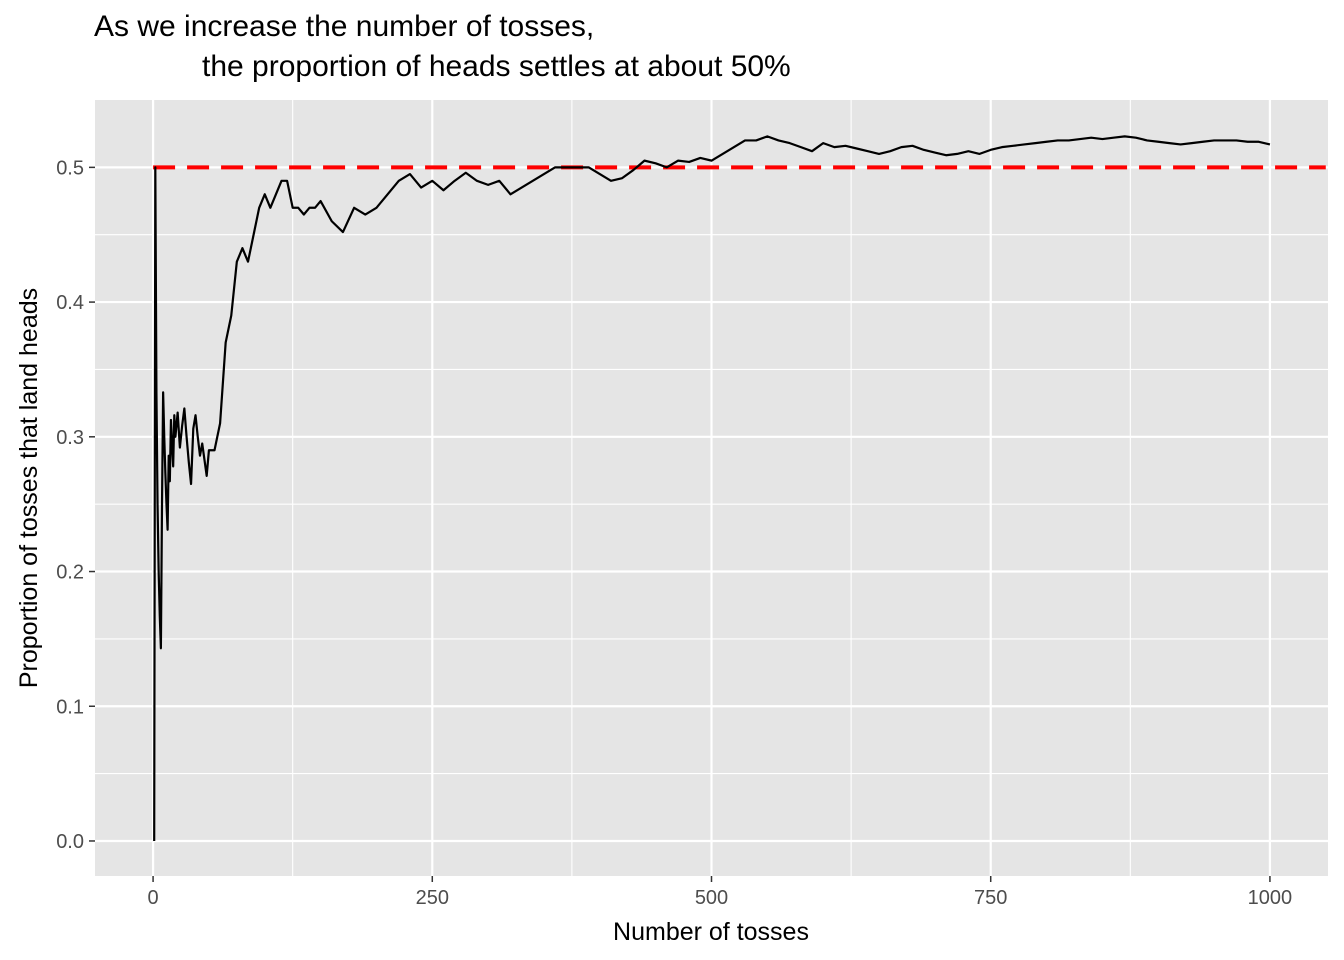 This screenshot has width=1344, height=960. Describe the element at coordinates (70, 842) in the screenshot. I see `y-tick-label: 0.0` at that location.